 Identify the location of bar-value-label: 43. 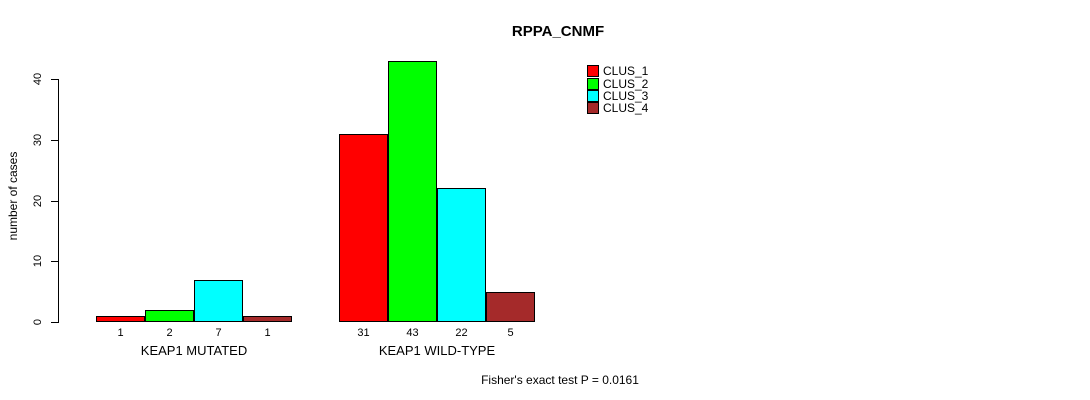
(412, 333).